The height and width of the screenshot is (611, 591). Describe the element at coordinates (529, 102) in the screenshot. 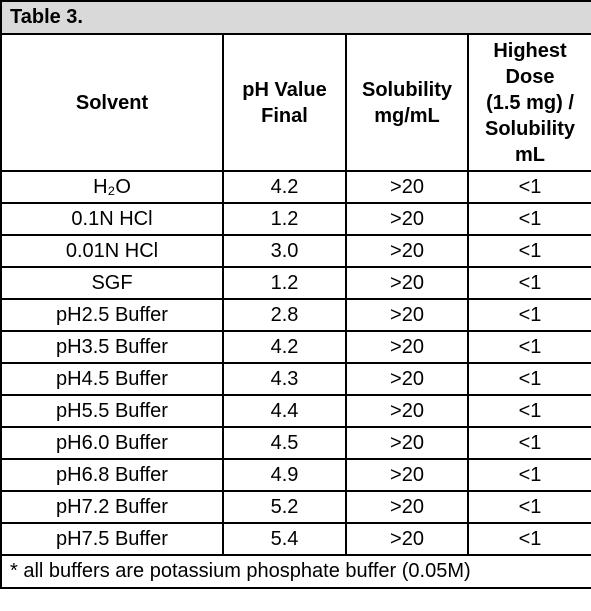

I see `column-header: Highest Dose (1.5 mg) / Solubility mL` at that location.